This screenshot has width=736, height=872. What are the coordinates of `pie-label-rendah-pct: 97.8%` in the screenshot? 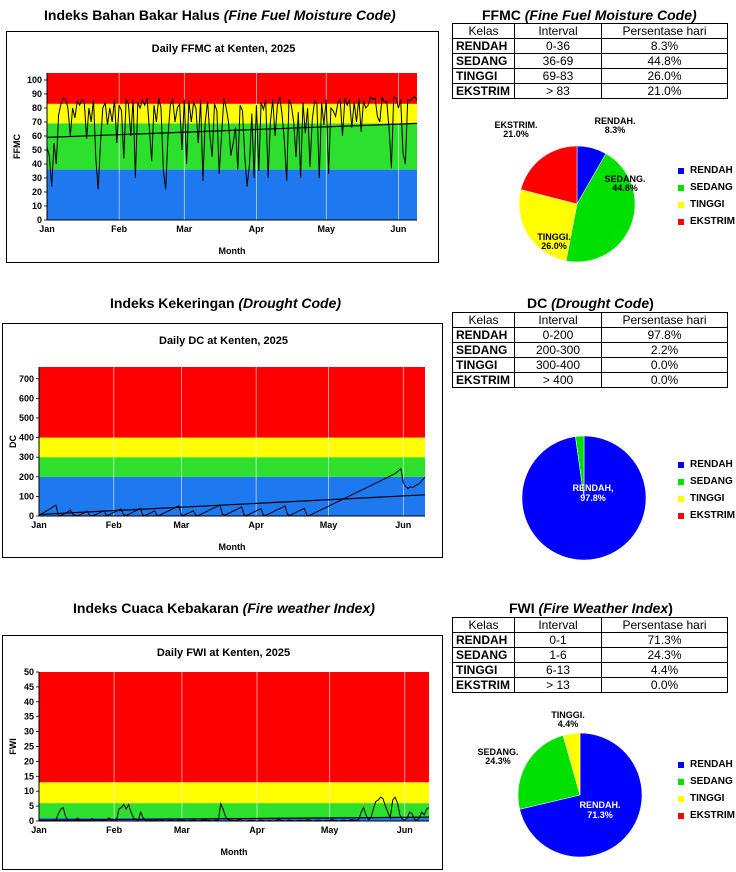 It's located at (593, 498).